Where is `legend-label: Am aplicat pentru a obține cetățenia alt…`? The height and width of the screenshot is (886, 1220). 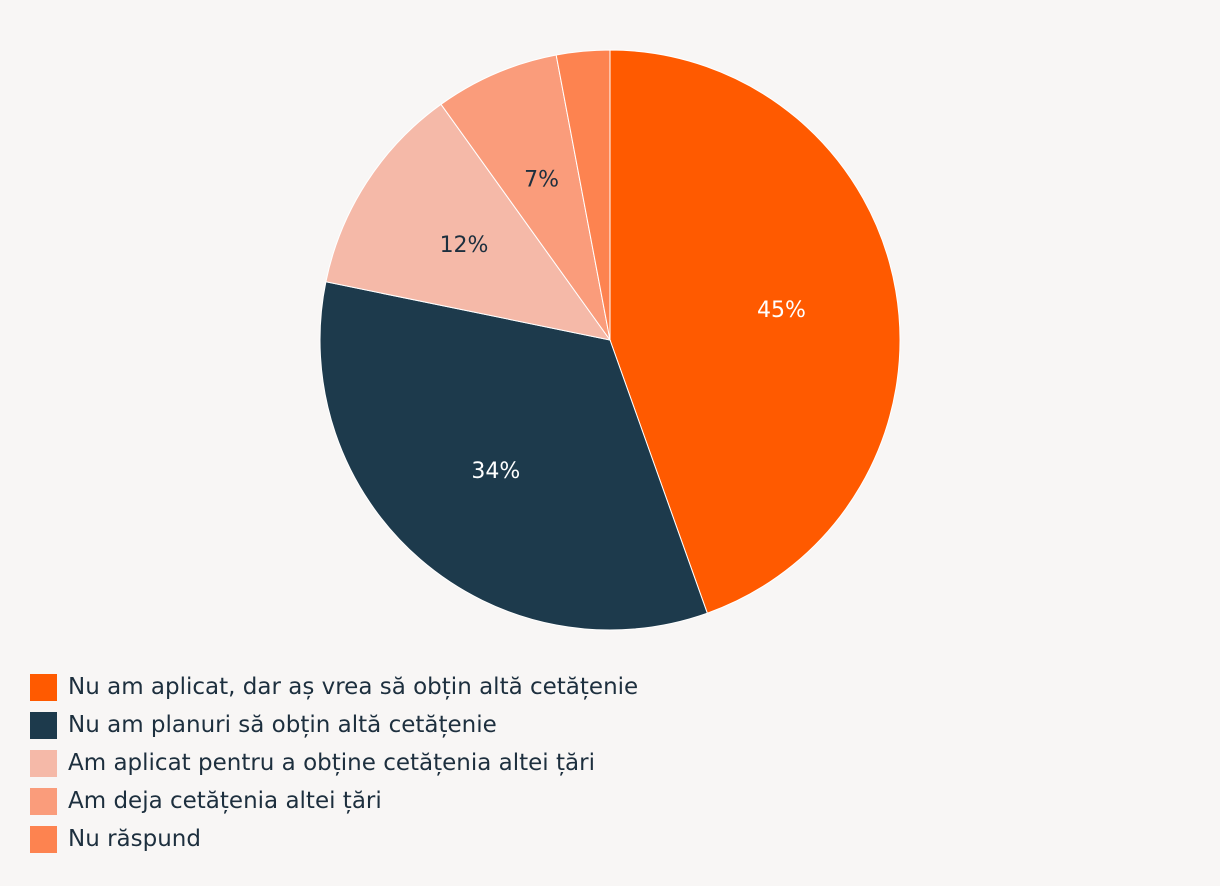 legend-label: Am aplicat pentru a obține cetățenia alt… is located at coordinates (331, 763).